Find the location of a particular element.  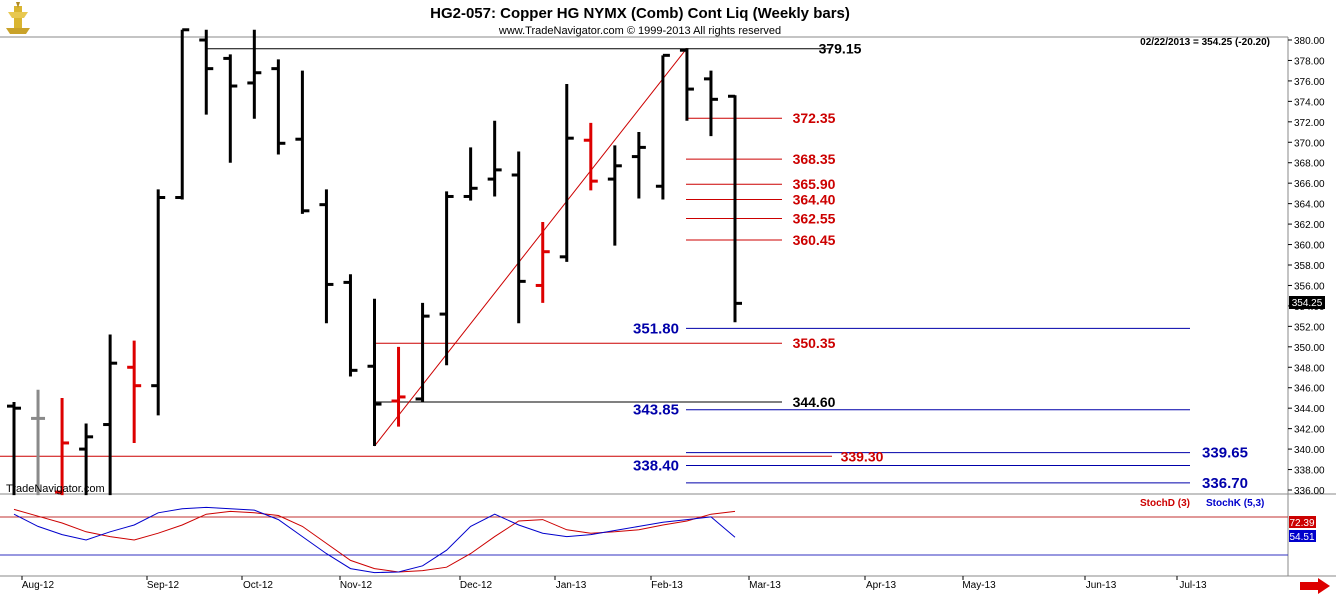

stoch-d-legend: StochD (3) is located at coordinates (1165, 503).